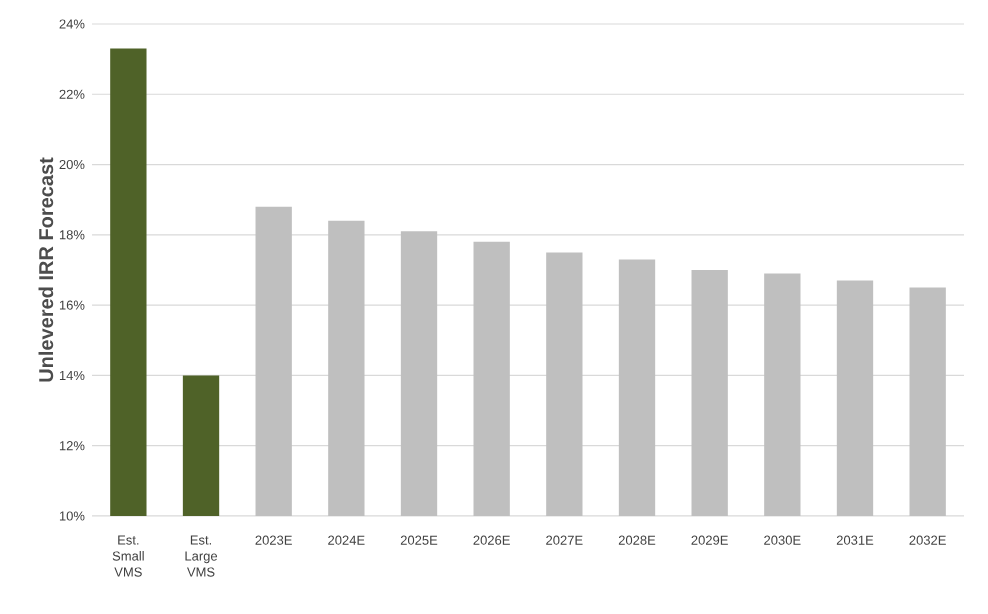 Image resolution: width=988 pixels, height=614 pixels. Describe the element at coordinates (46, 269) in the screenshot. I see `y-axis-title: Unlevered IRR Forecast` at that location.